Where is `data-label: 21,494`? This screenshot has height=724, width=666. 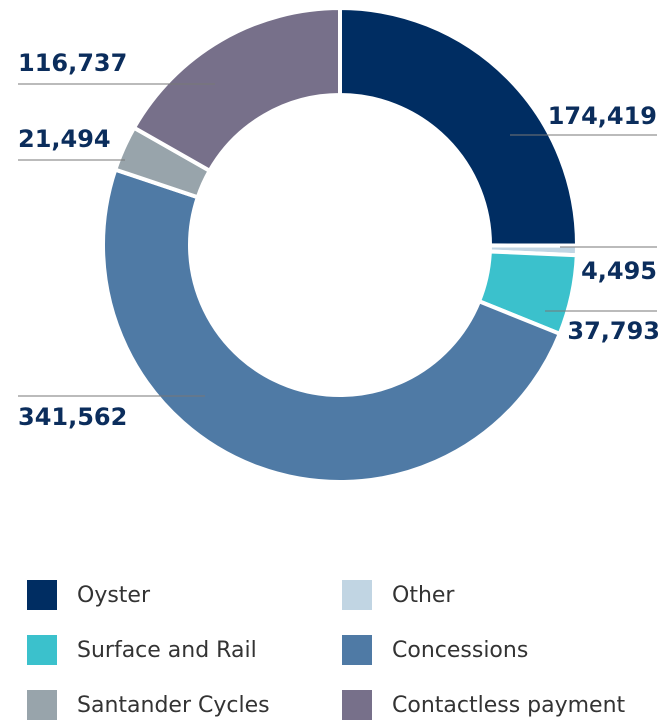
data-label: 21,494 is located at coordinates (64, 139).